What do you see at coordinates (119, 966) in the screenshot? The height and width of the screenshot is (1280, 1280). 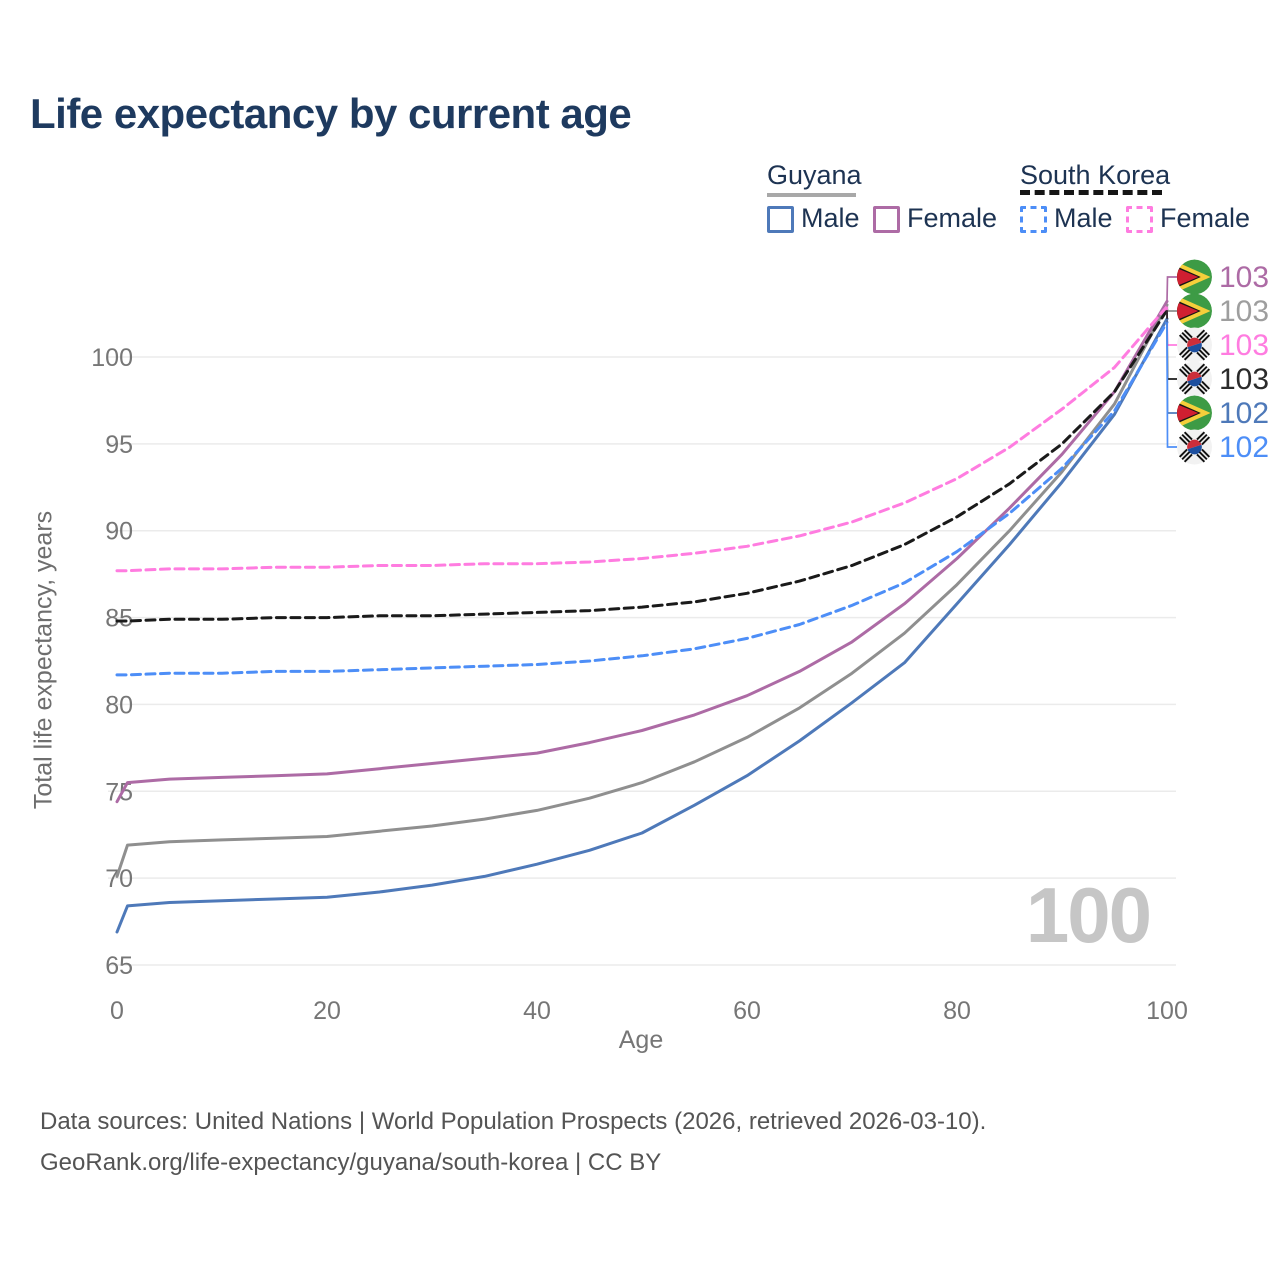 I see `y-tick-label: 65` at bounding box center [119, 966].